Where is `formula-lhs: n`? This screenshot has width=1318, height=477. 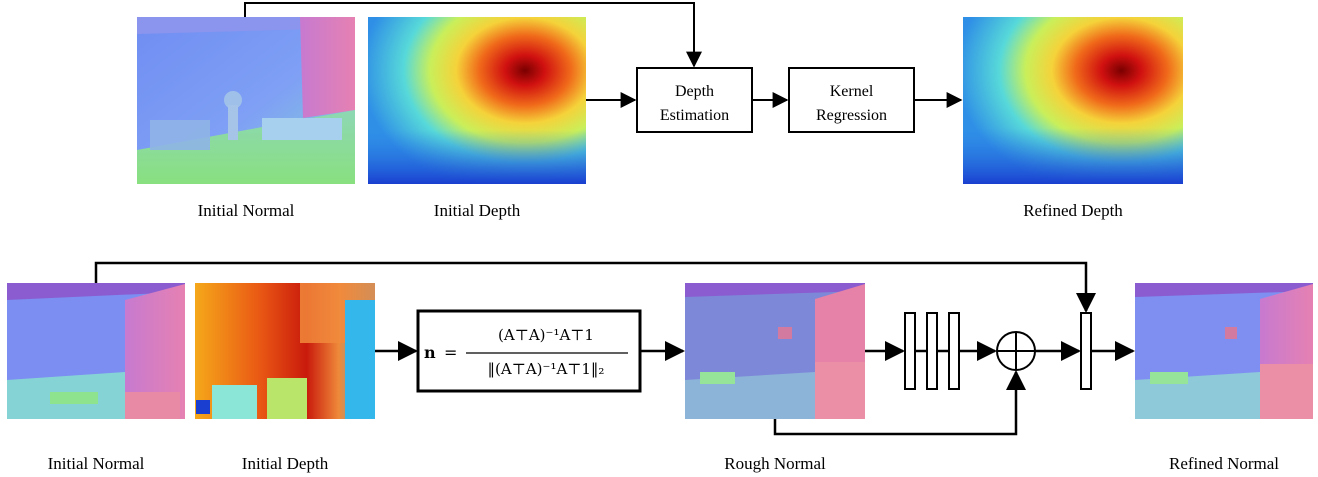 formula-lhs: n is located at coordinates (430, 352).